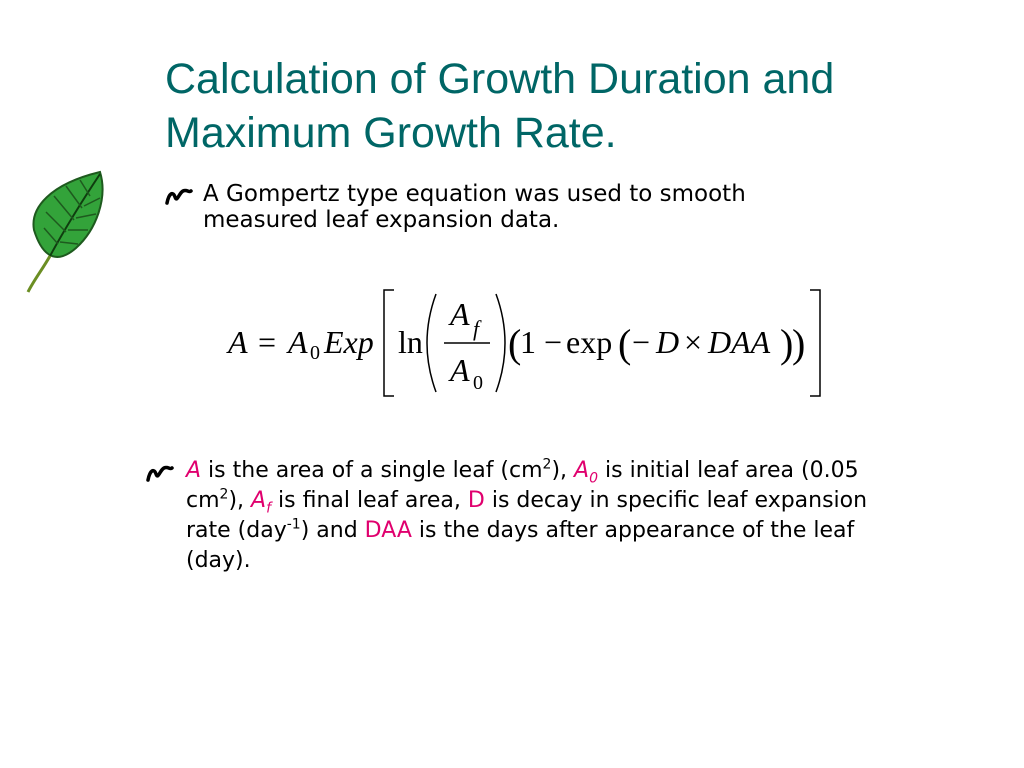 This screenshot has width=1024, height=768. What do you see at coordinates (369, 500) in the screenshot?
I see `text-segment: is final leaf area,` at bounding box center [369, 500].